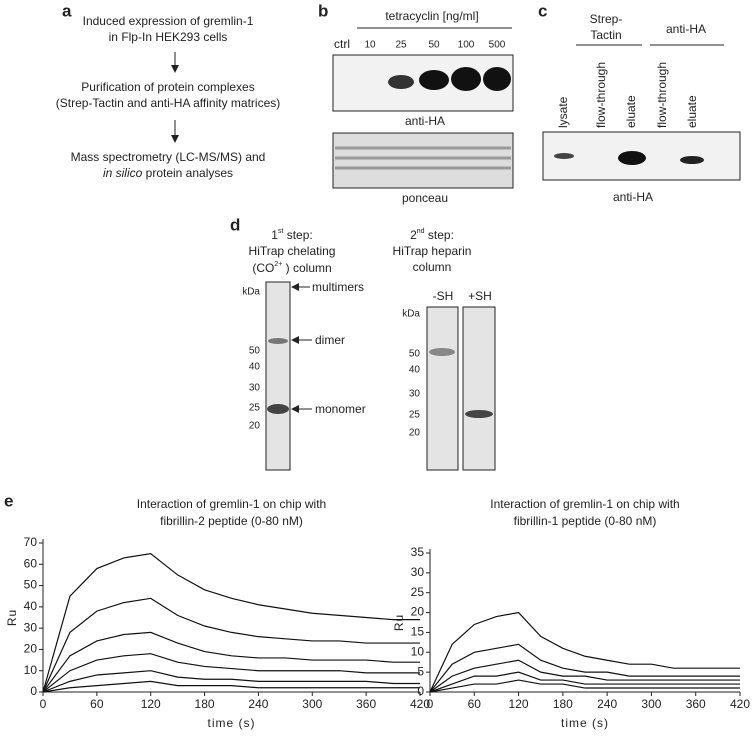  What do you see at coordinates (423, 160) in the screenshot?
I see `blot` at bounding box center [423, 160].